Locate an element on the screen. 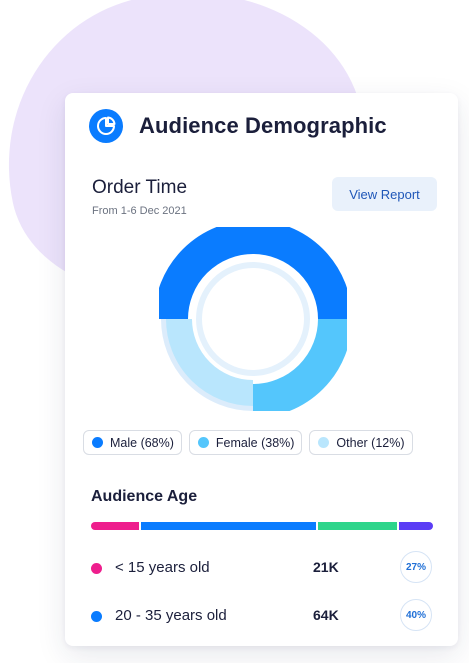 The height and width of the screenshot is (663, 469). legend-label: Male (68%) is located at coordinates (142, 442).